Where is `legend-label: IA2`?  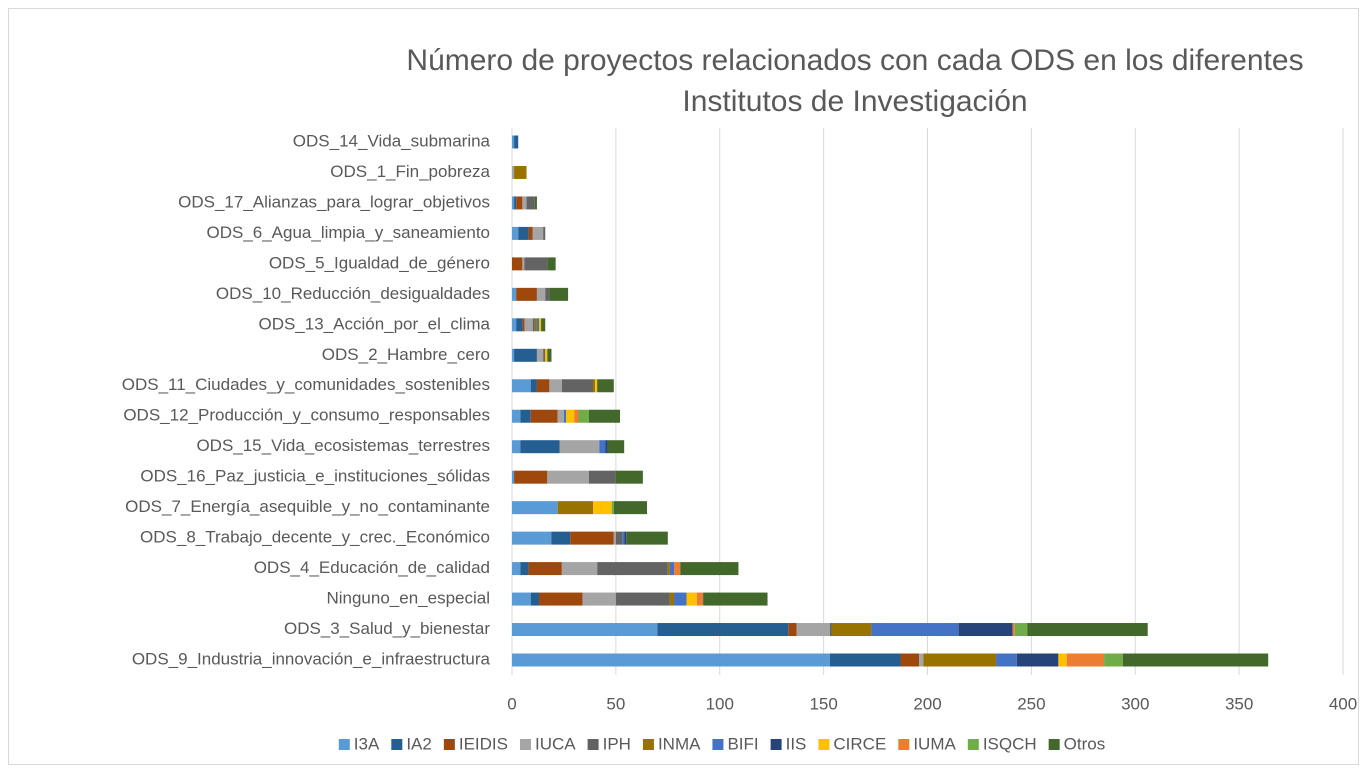 legend-label: IA2 is located at coordinates (419, 743).